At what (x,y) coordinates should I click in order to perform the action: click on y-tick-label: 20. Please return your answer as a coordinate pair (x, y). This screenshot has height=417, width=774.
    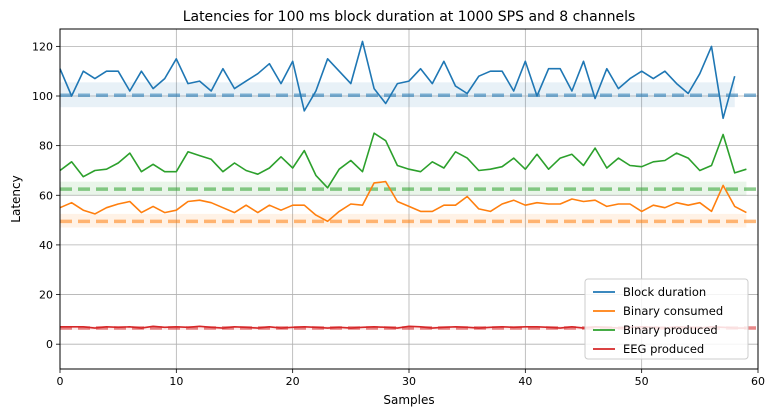
    Looking at the image, I should click on (46, 295).